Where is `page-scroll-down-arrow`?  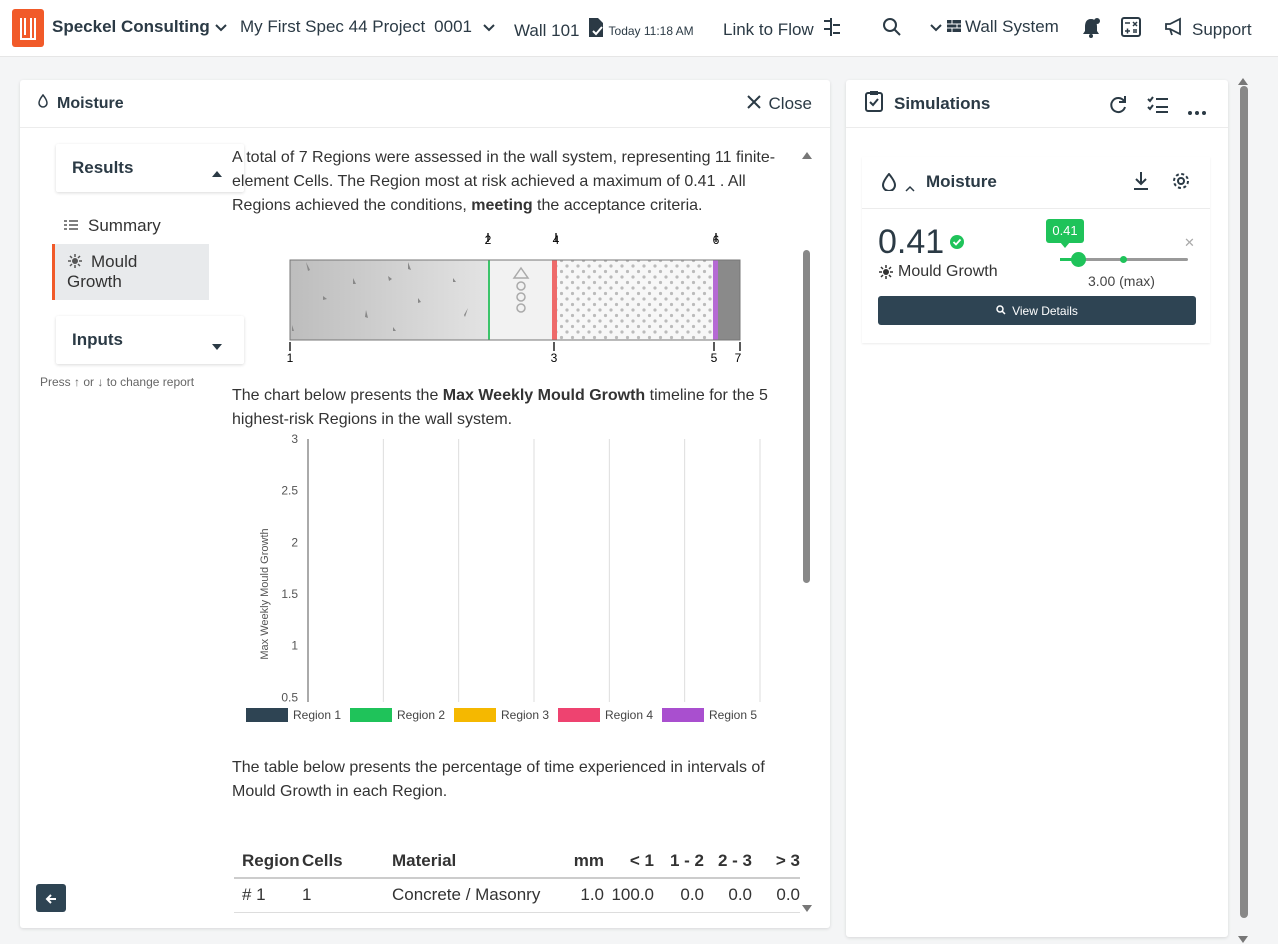
page-scroll-down-arrow is located at coordinates (1243, 937).